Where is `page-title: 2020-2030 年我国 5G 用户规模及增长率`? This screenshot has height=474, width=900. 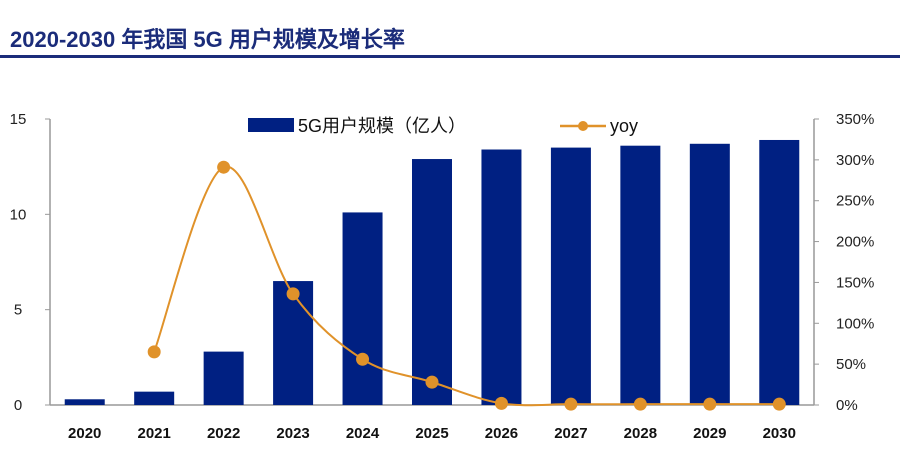 page-title: 2020-2030 年我国 5G 用户规模及增长率 is located at coordinates (207, 39).